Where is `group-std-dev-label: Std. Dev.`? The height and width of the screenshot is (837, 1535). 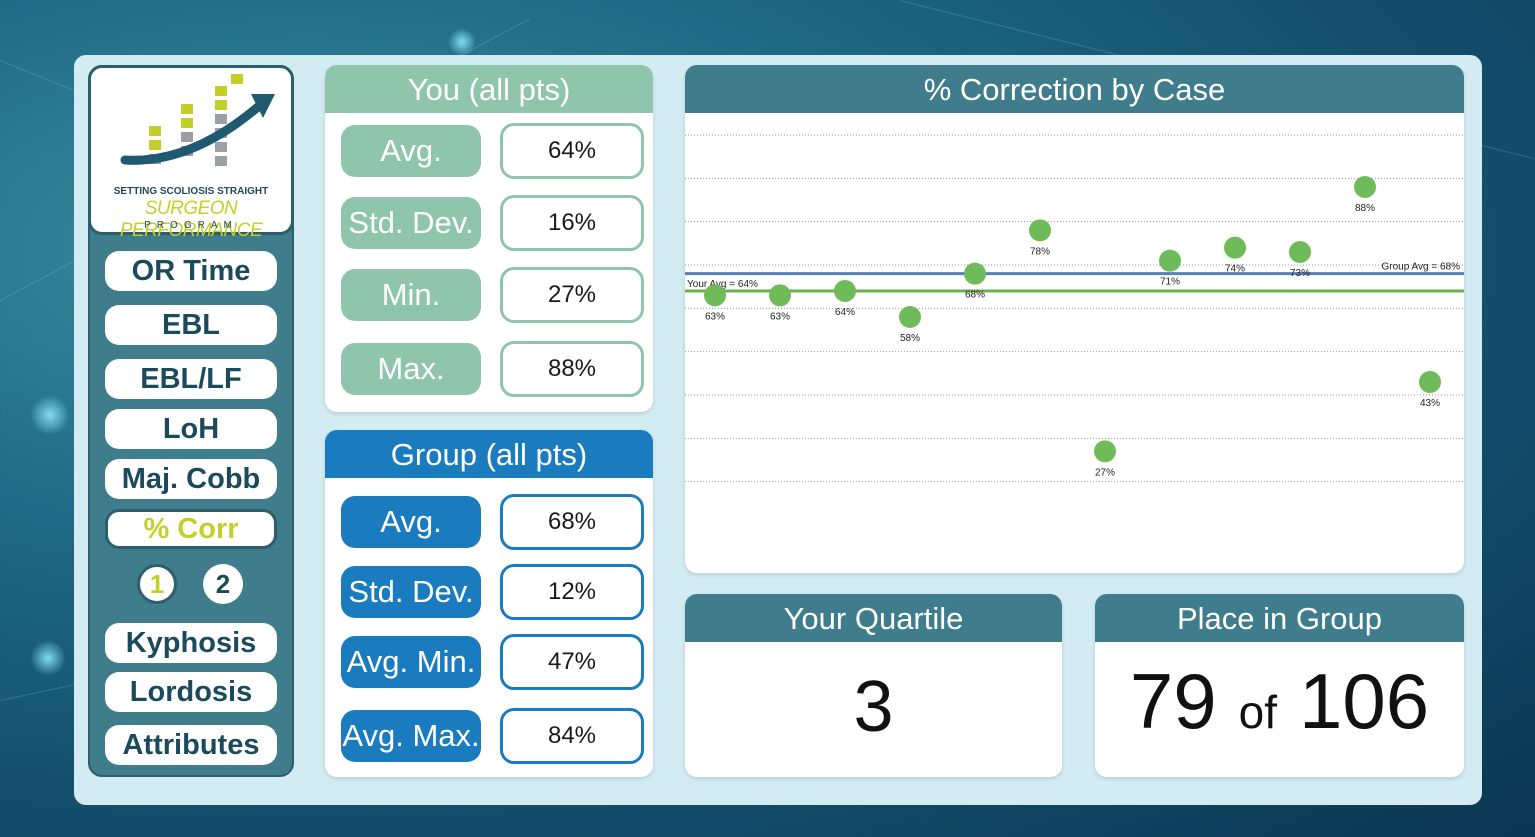 group-std-dev-label: Std. Dev. is located at coordinates (411, 592).